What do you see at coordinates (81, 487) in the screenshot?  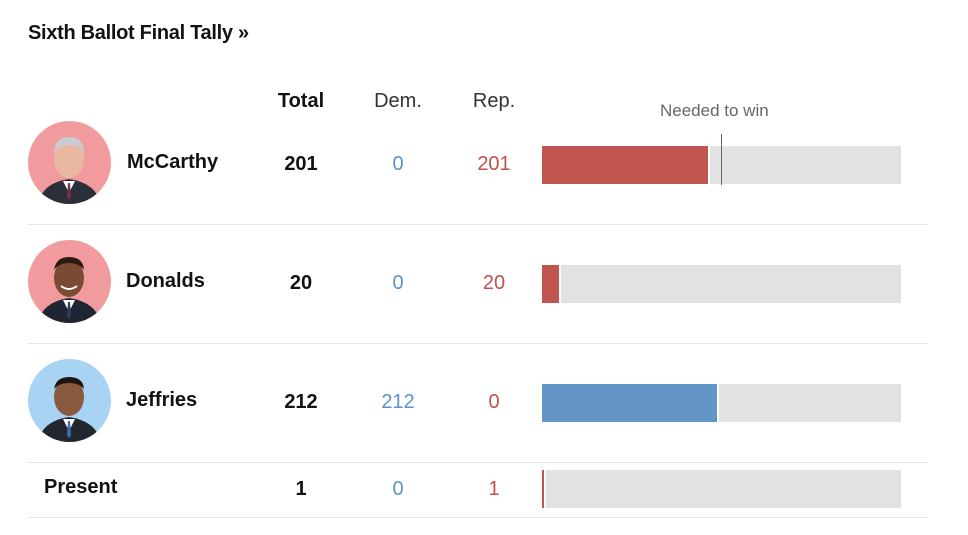 I see `candidate-name: Present` at bounding box center [81, 487].